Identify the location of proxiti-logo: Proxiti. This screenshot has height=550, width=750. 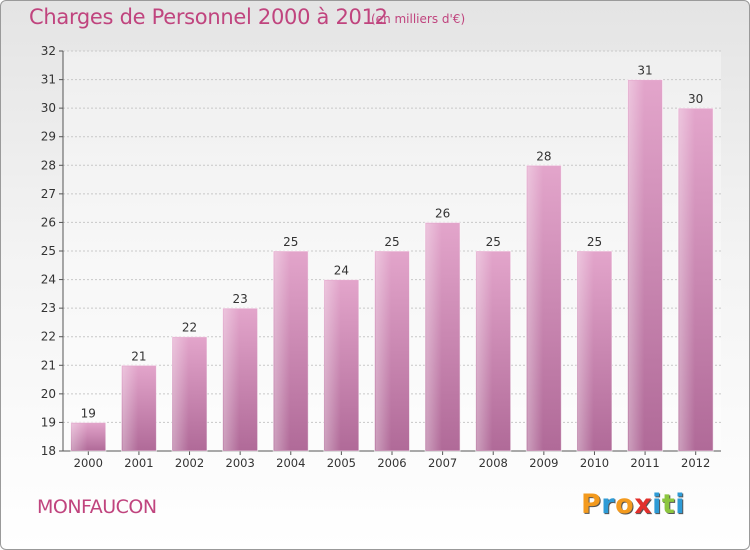
(633, 504).